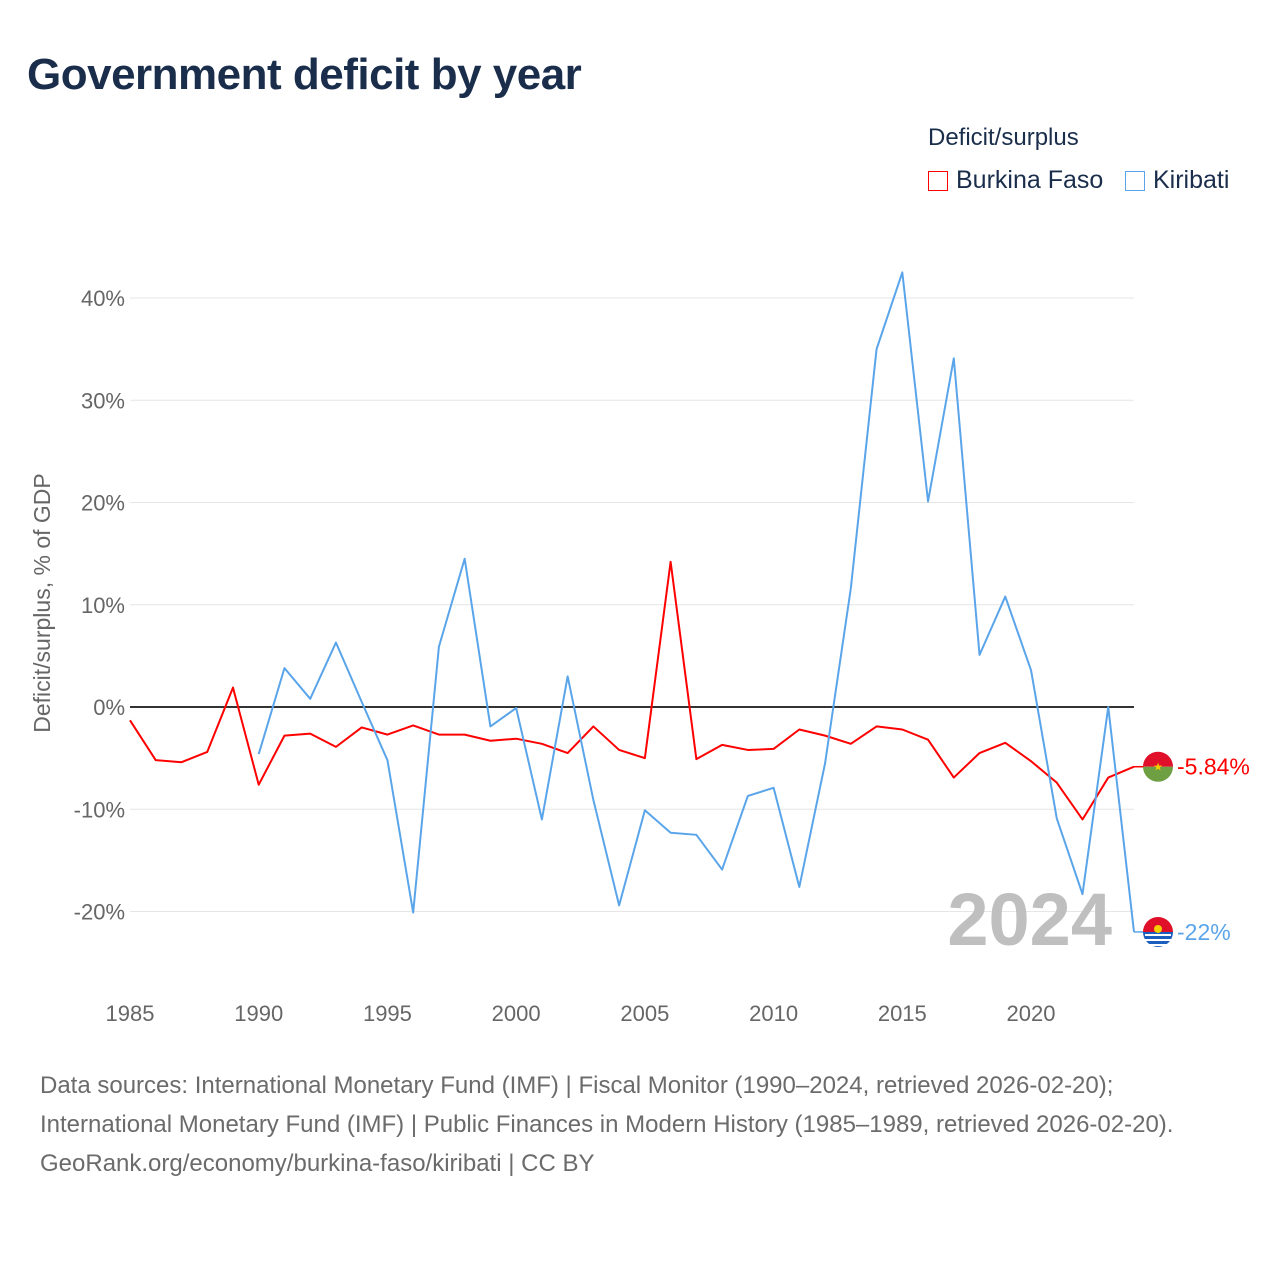  I want to click on y-tick-label: 10%, so click(103, 605).